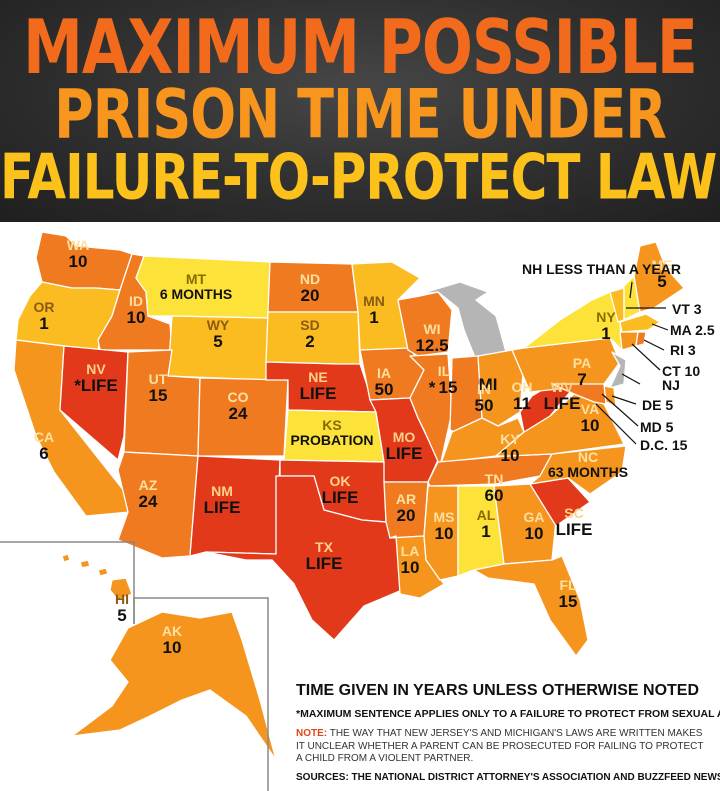 The height and width of the screenshot is (791, 720). What do you see at coordinates (486, 531) in the screenshot?
I see `state-value-al: 1` at bounding box center [486, 531].